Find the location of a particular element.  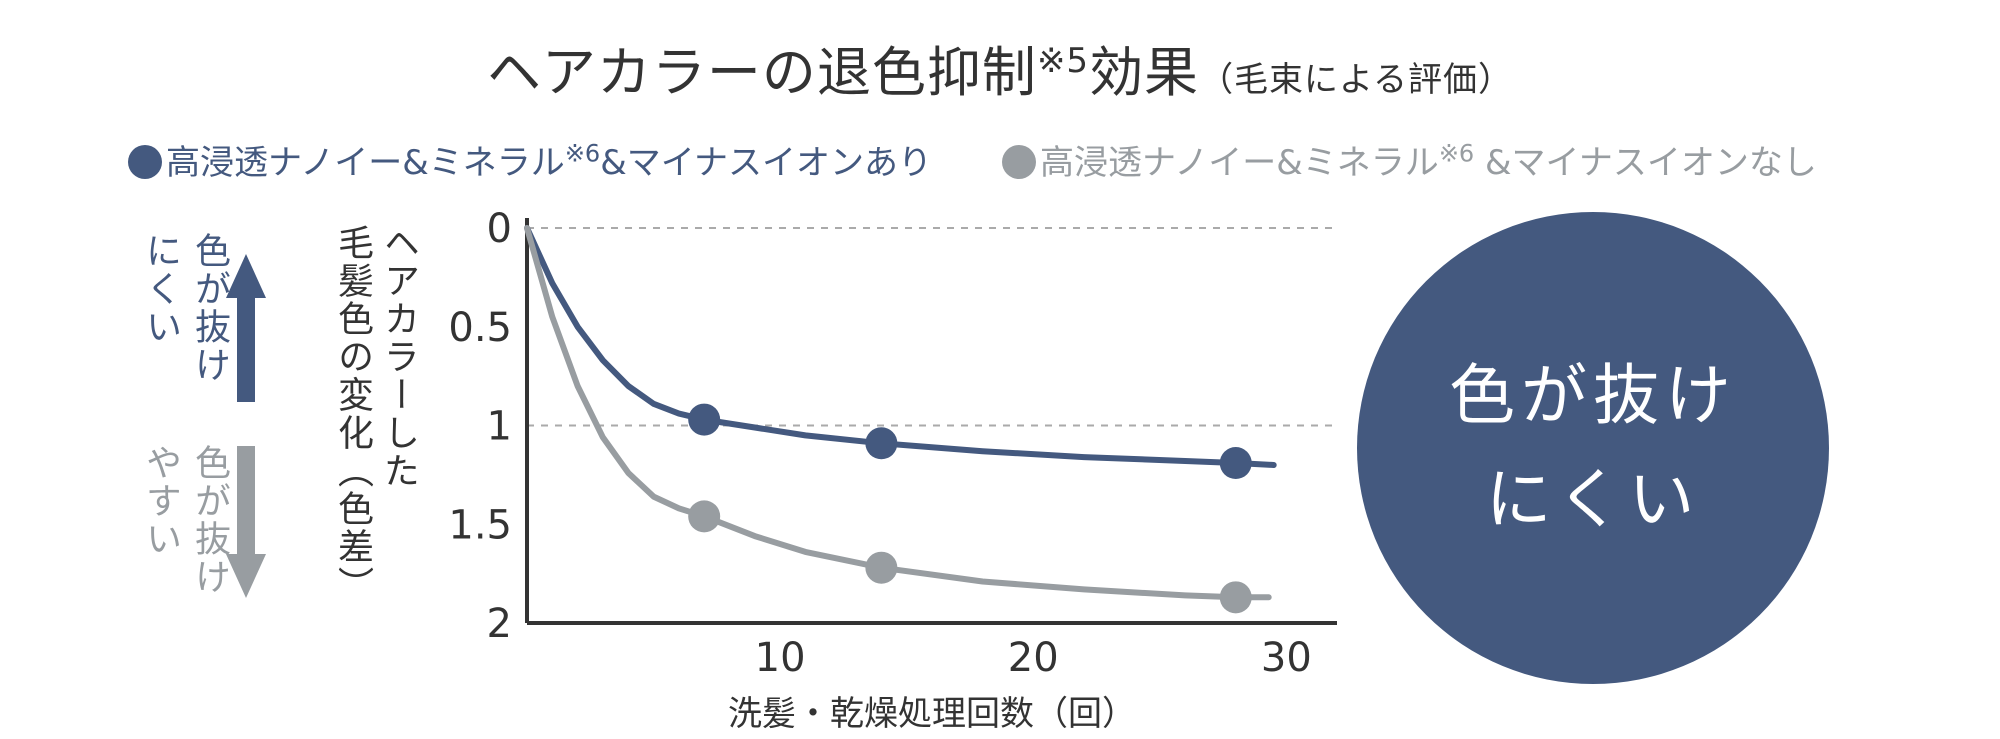

ytick-label: 2 is located at coordinates (499, 624).